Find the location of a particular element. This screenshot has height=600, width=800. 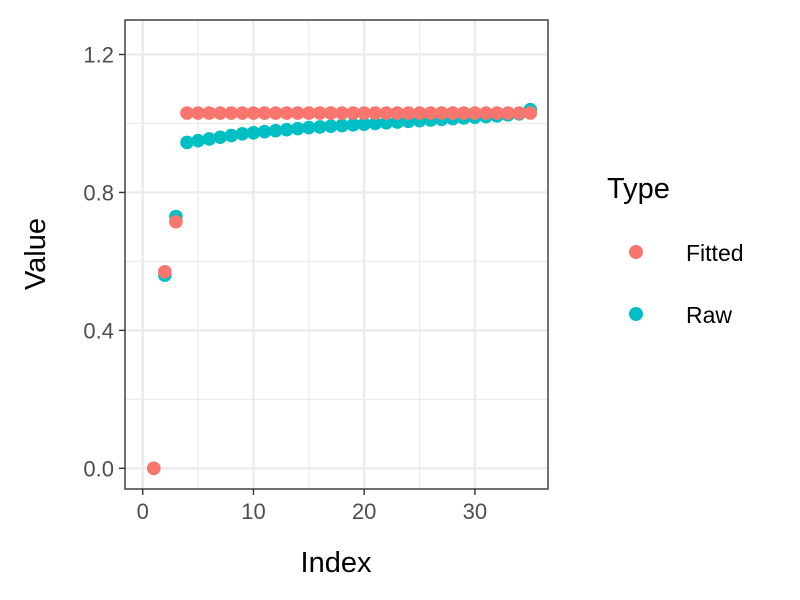

y-tick-label: 1.2 is located at coordinates (98, 54).